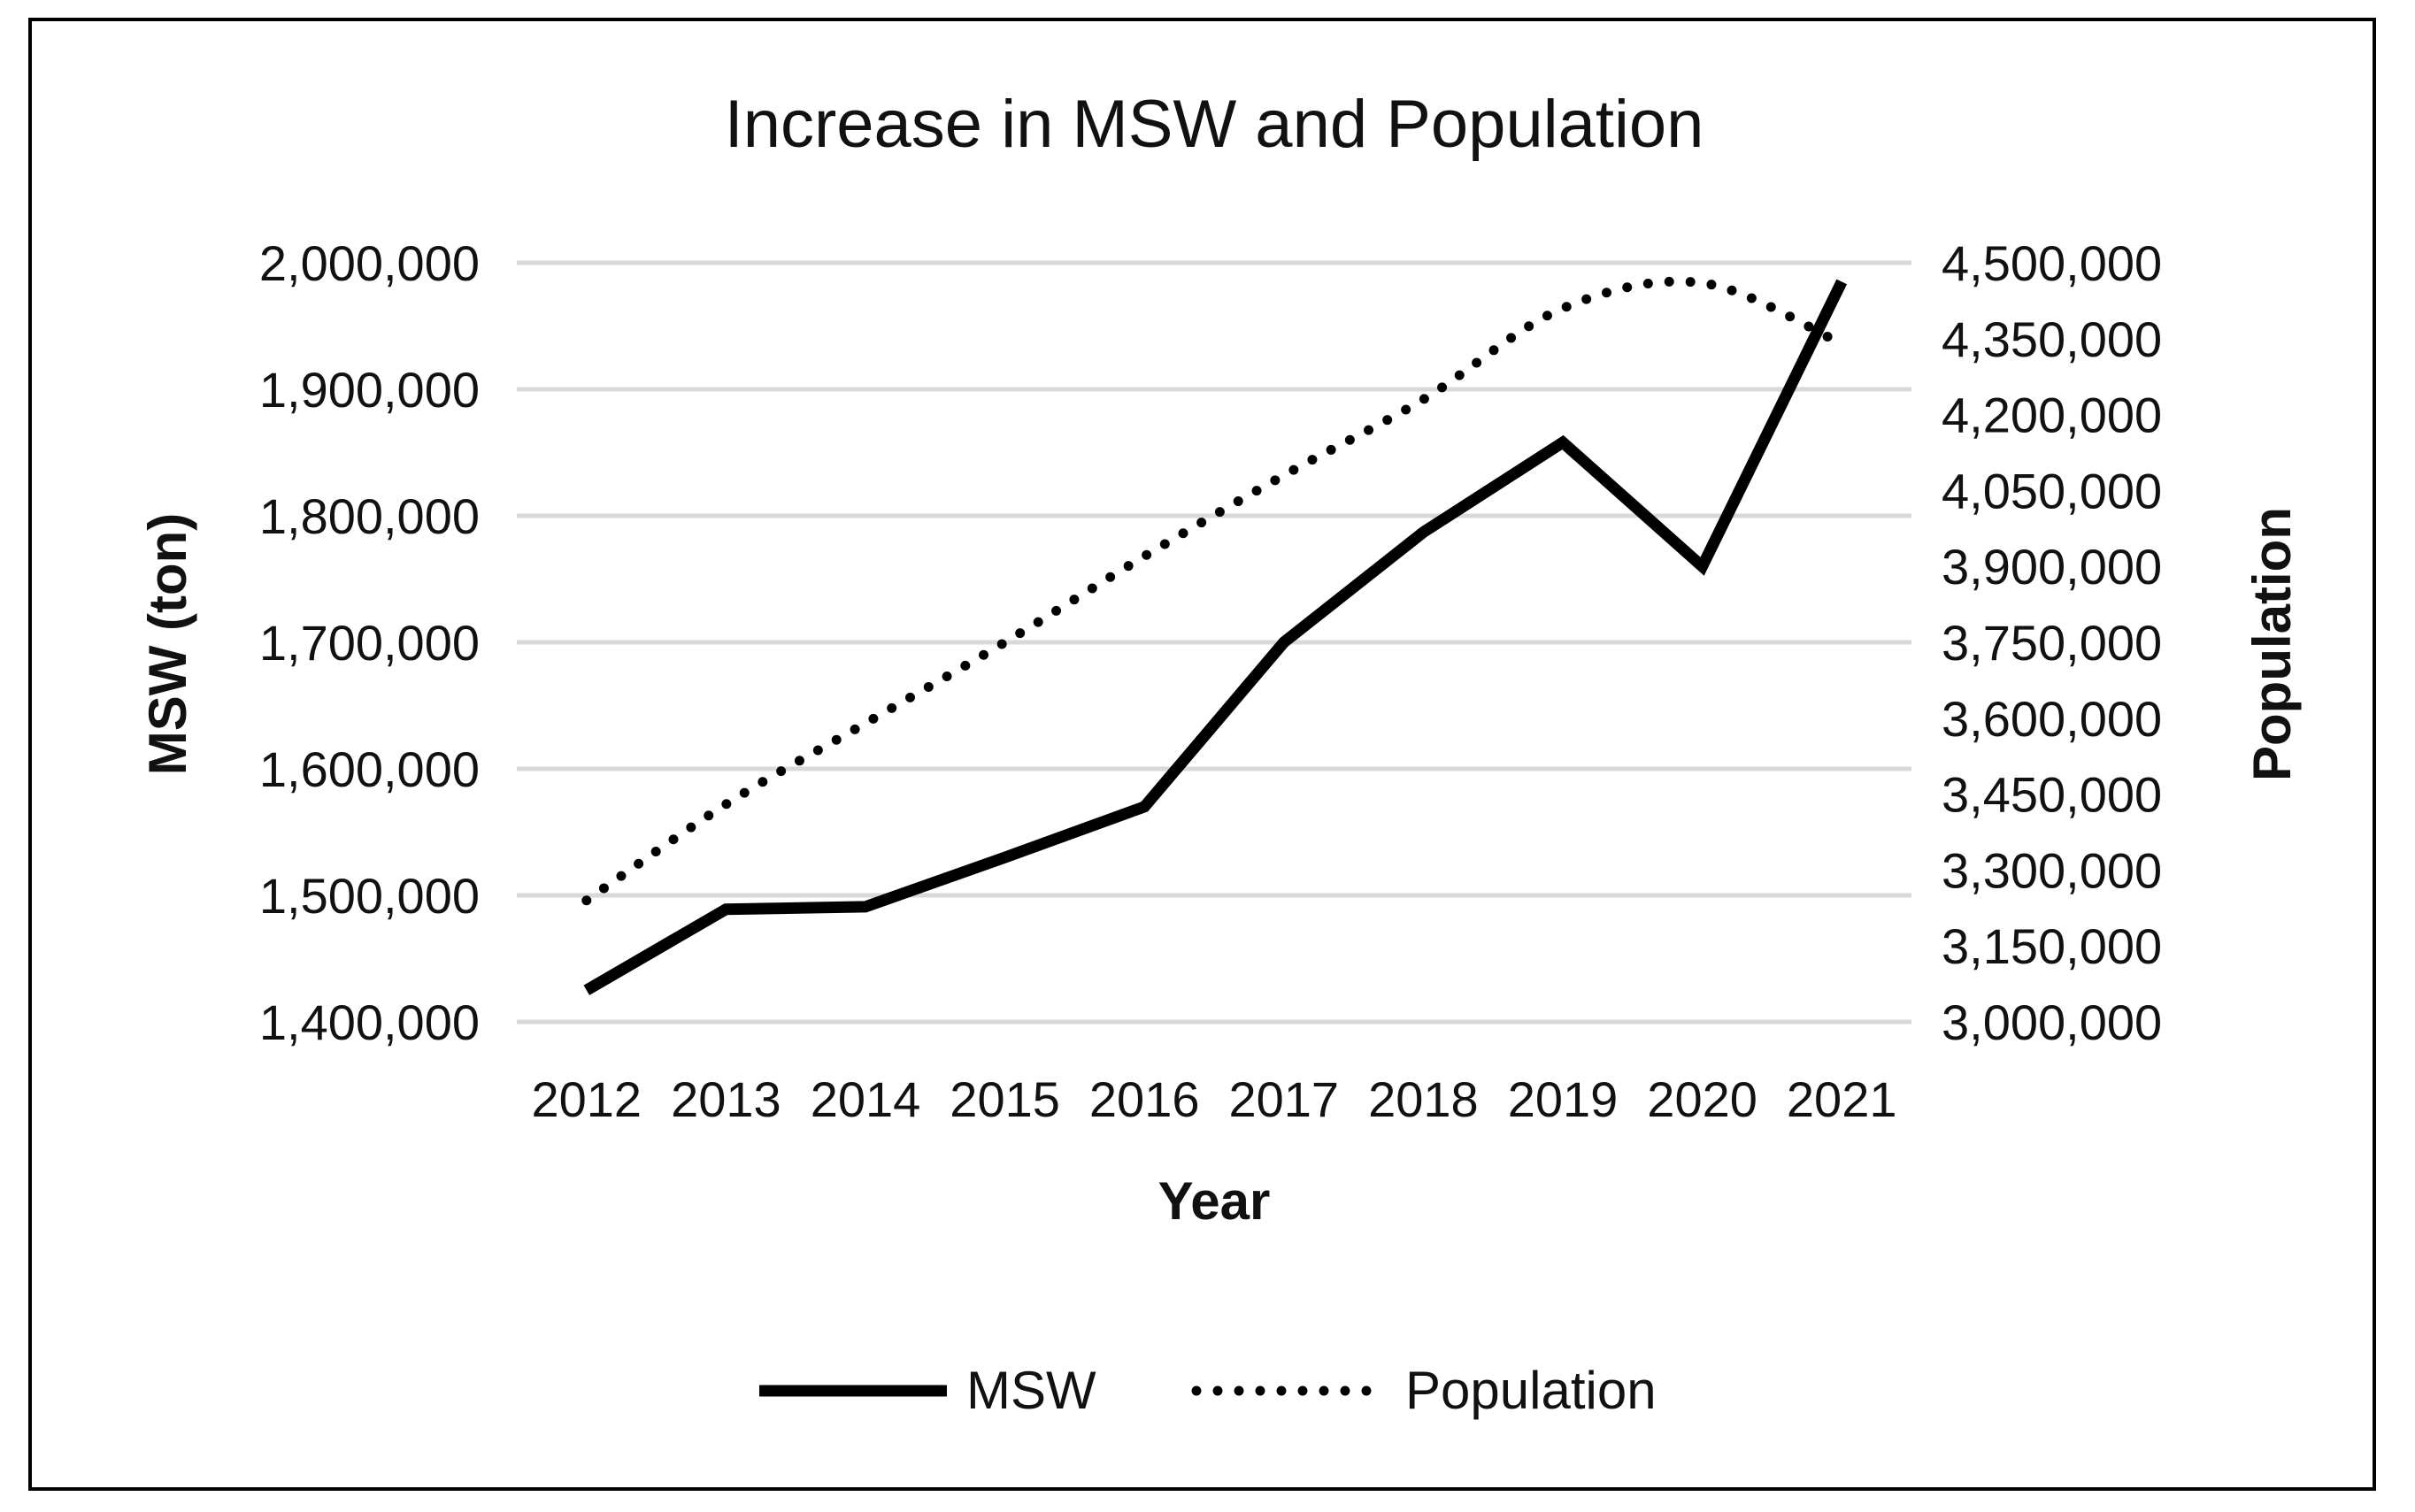  Describe the element at coordinates (1214, 1099) in the screenshot. I see `x-axis-ticks: 2012 2013 2014 2015 2016 2017 2018 2019 2020 2021` at that location.